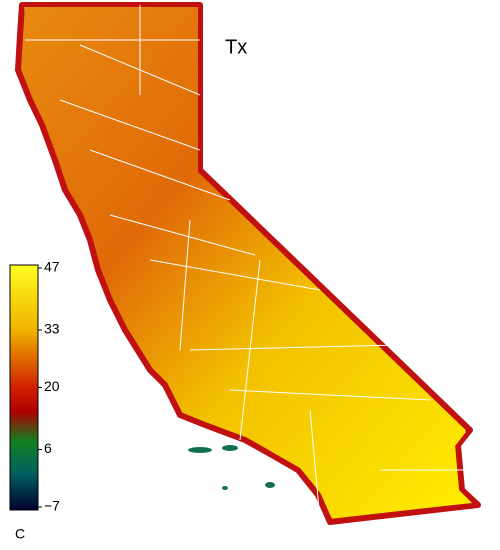 The width and height of the screenshot is (500, 550). I want to click on colorbar-tick-label: 6, so click(48, 448).